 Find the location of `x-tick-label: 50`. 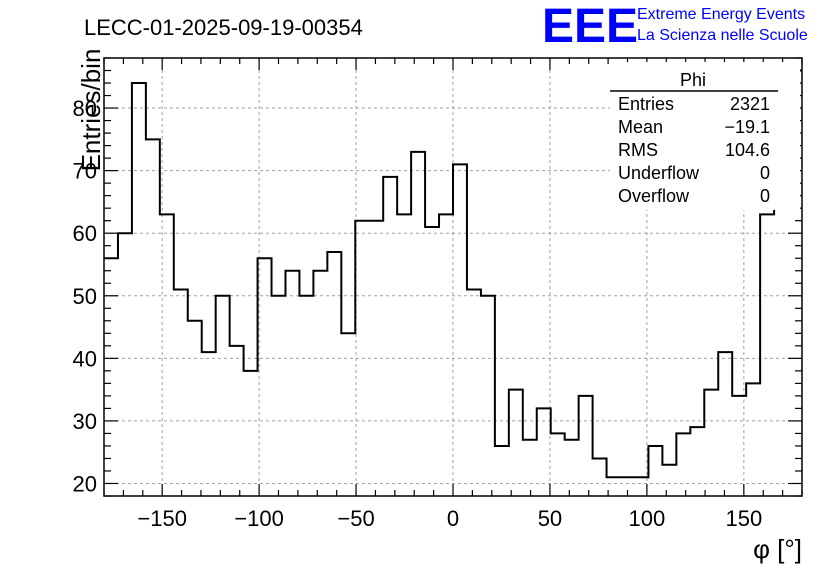

x-tick-label: 50 is located at coordinates (550, 518).